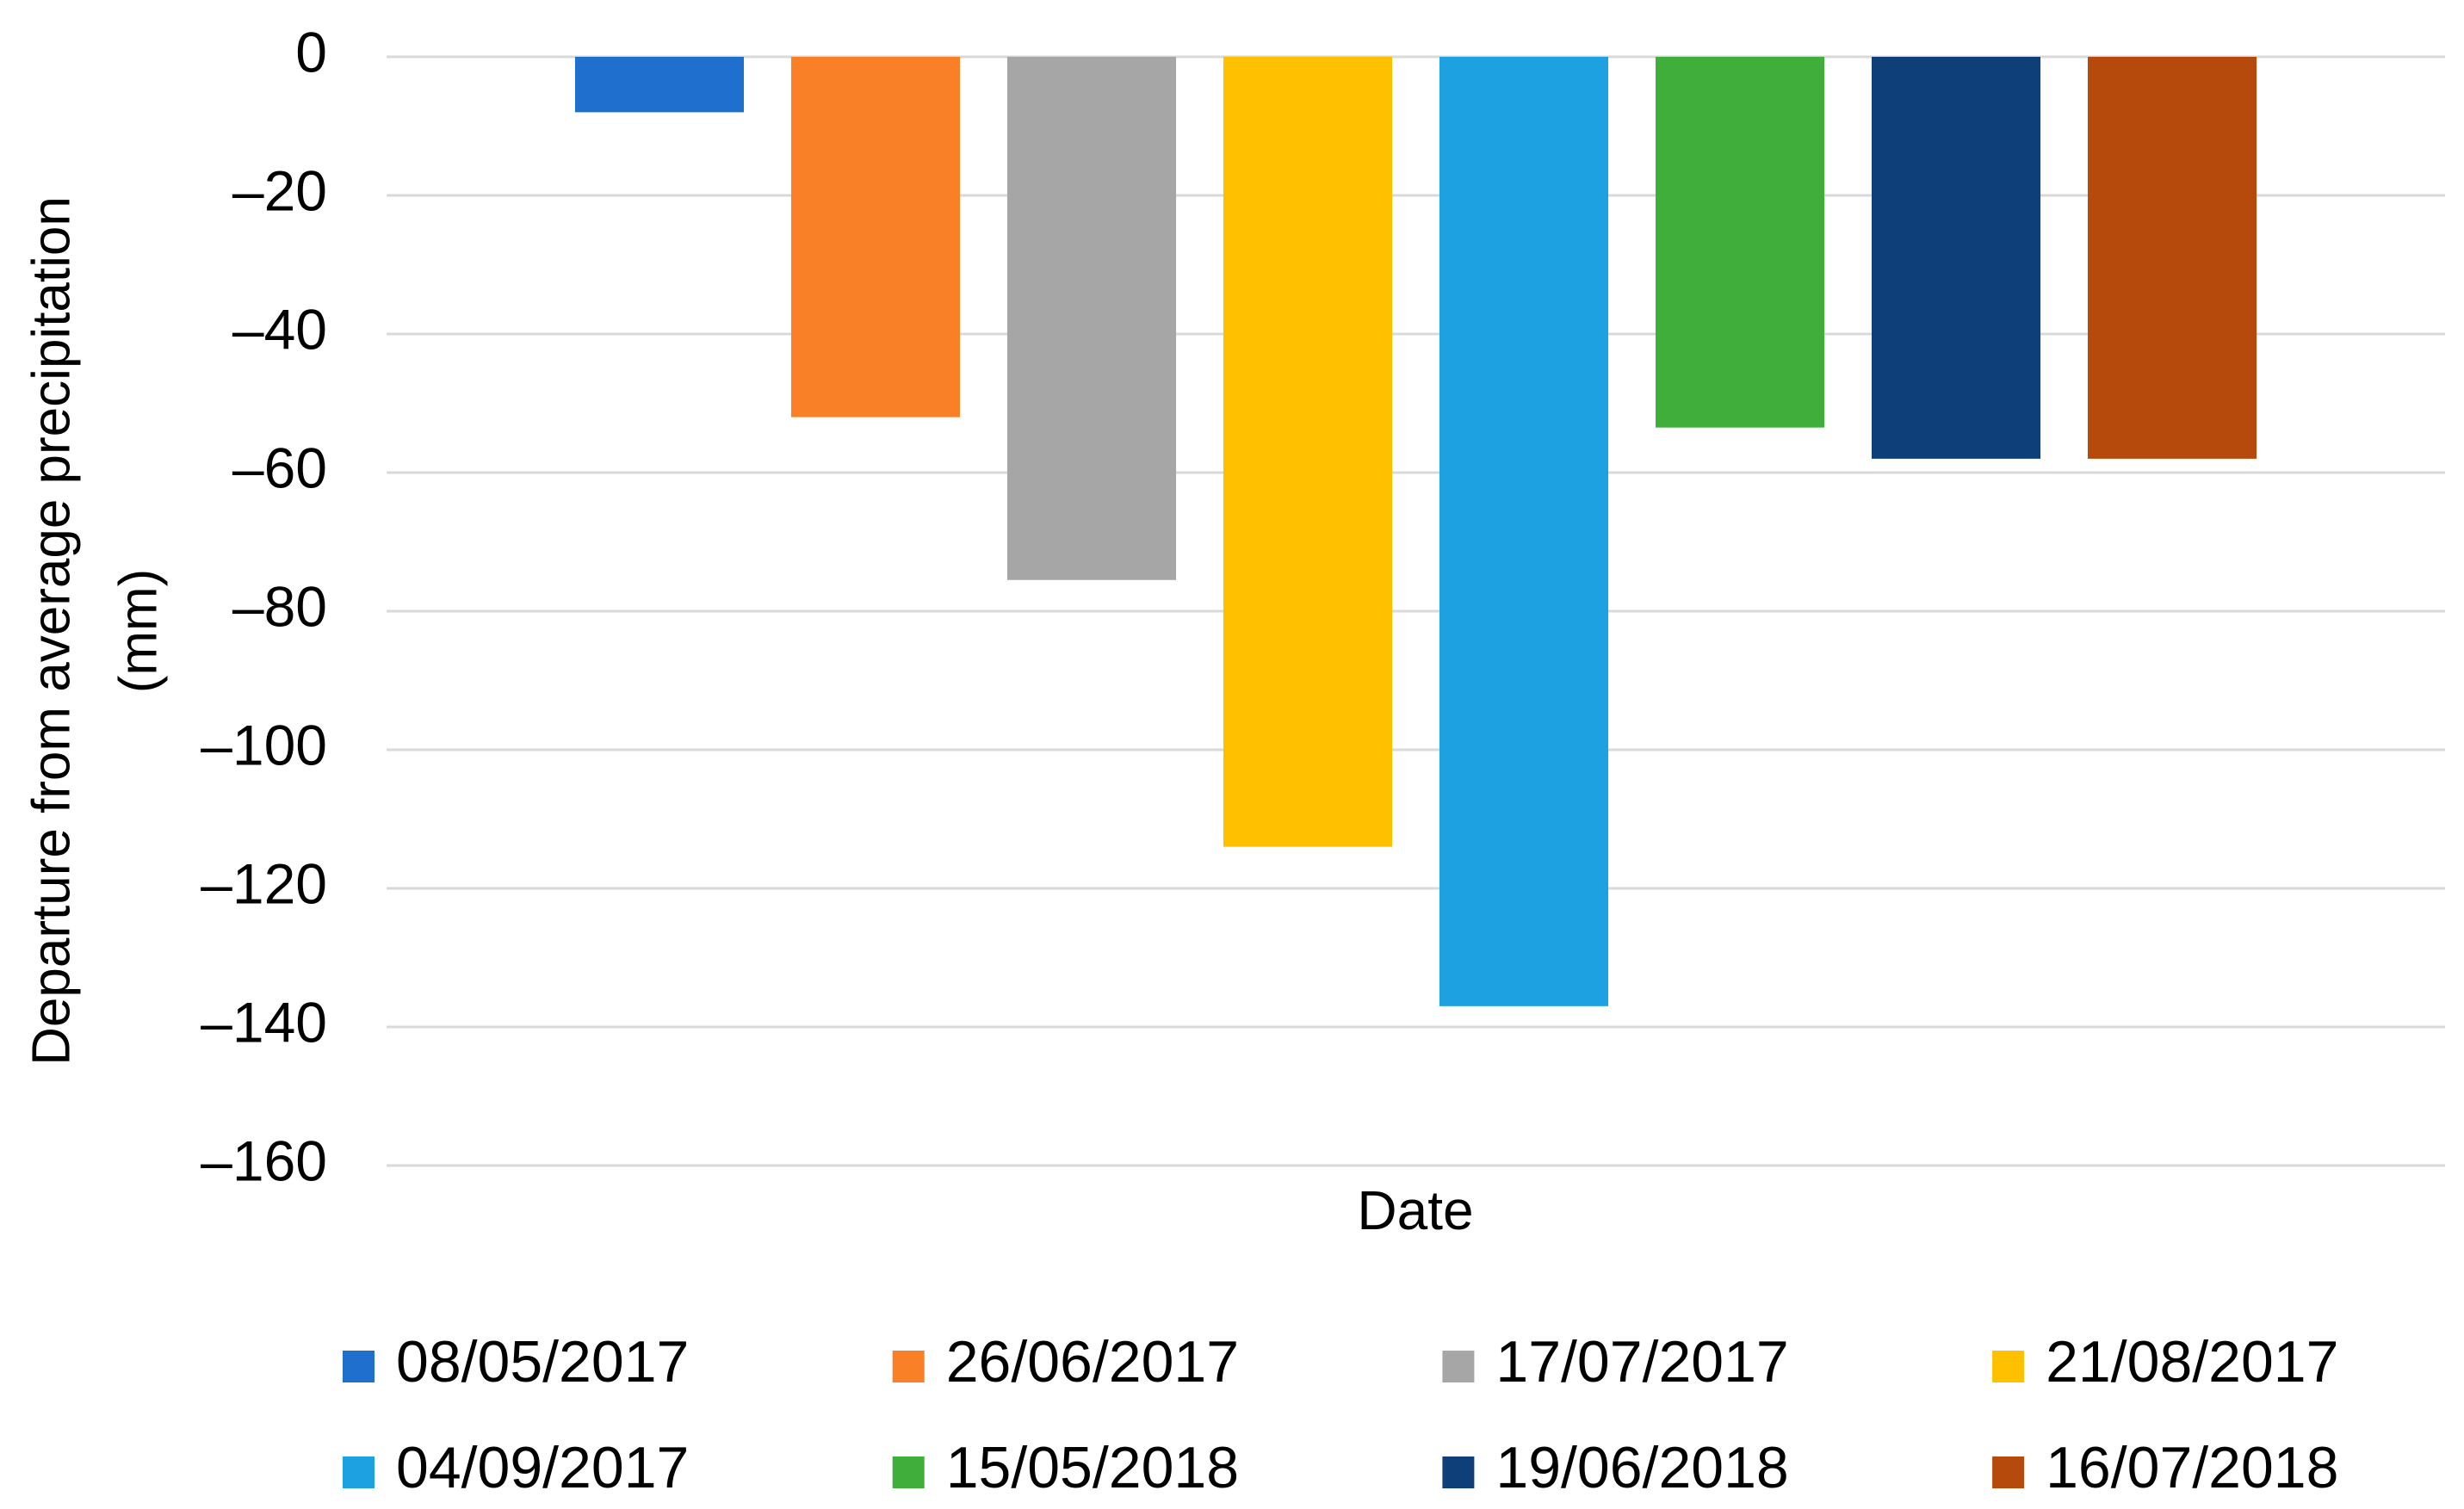 This screenshot has height=1509, width=2464. What do you see at coordinates (2192, 1467) in the screenshot?
I see `legend-label: 16/07/2018` at bounding box center [2192, 1467].